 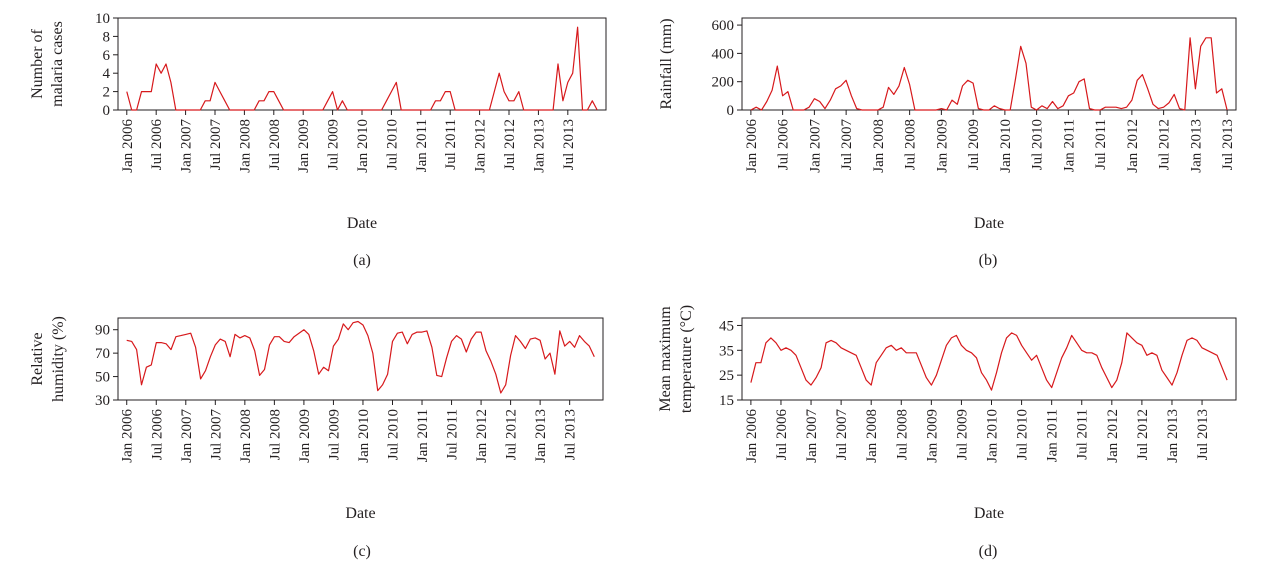 I want to click on y-axis-title: temperature (°C), so click(x=686, y=359).